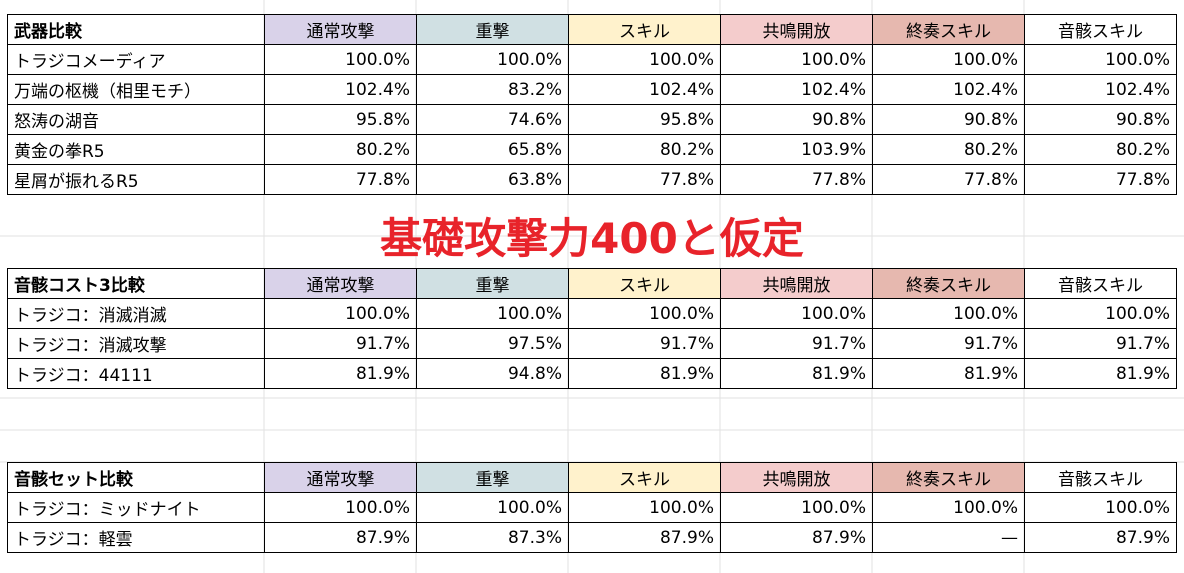  What do you see at coordinates (136, 537) in the screenshot?
I see `row-label: トラジコ：軽雲` at bounding box center [136, 537].